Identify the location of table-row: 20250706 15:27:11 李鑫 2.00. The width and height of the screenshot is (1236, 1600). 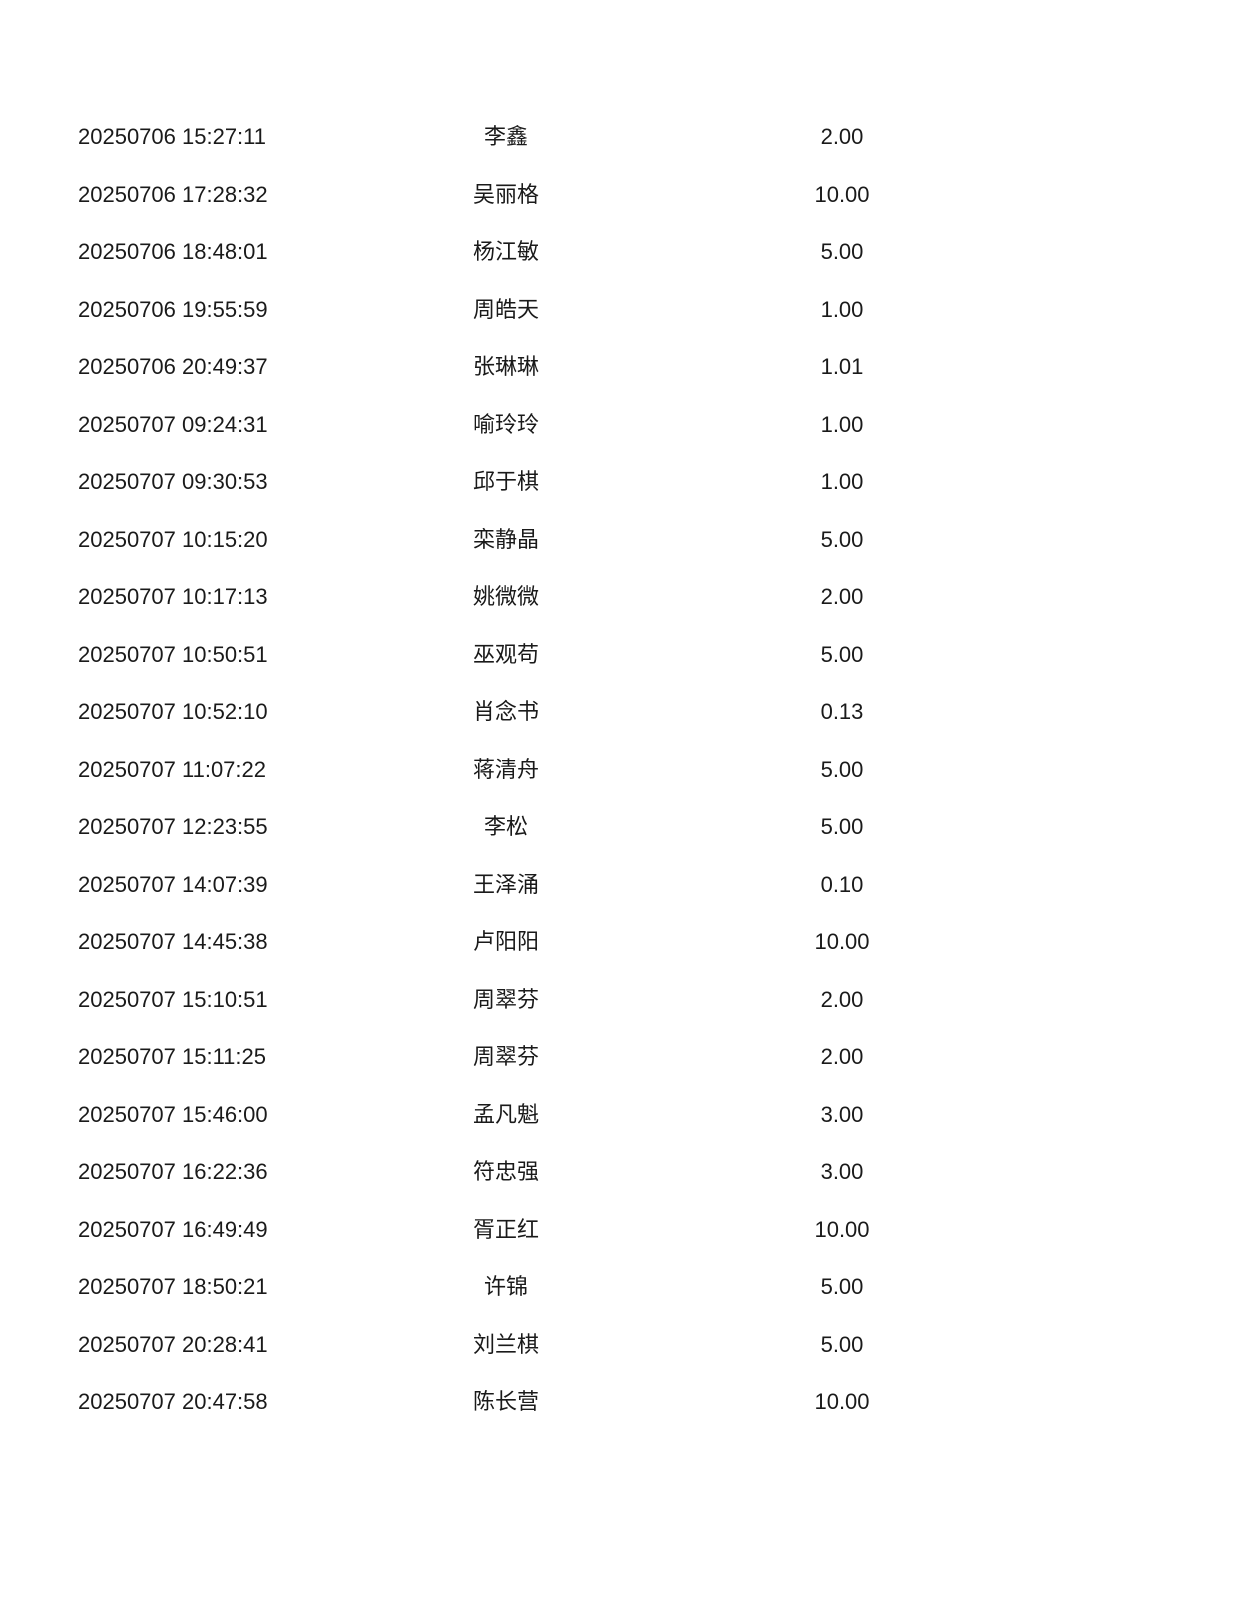
(618, 137).